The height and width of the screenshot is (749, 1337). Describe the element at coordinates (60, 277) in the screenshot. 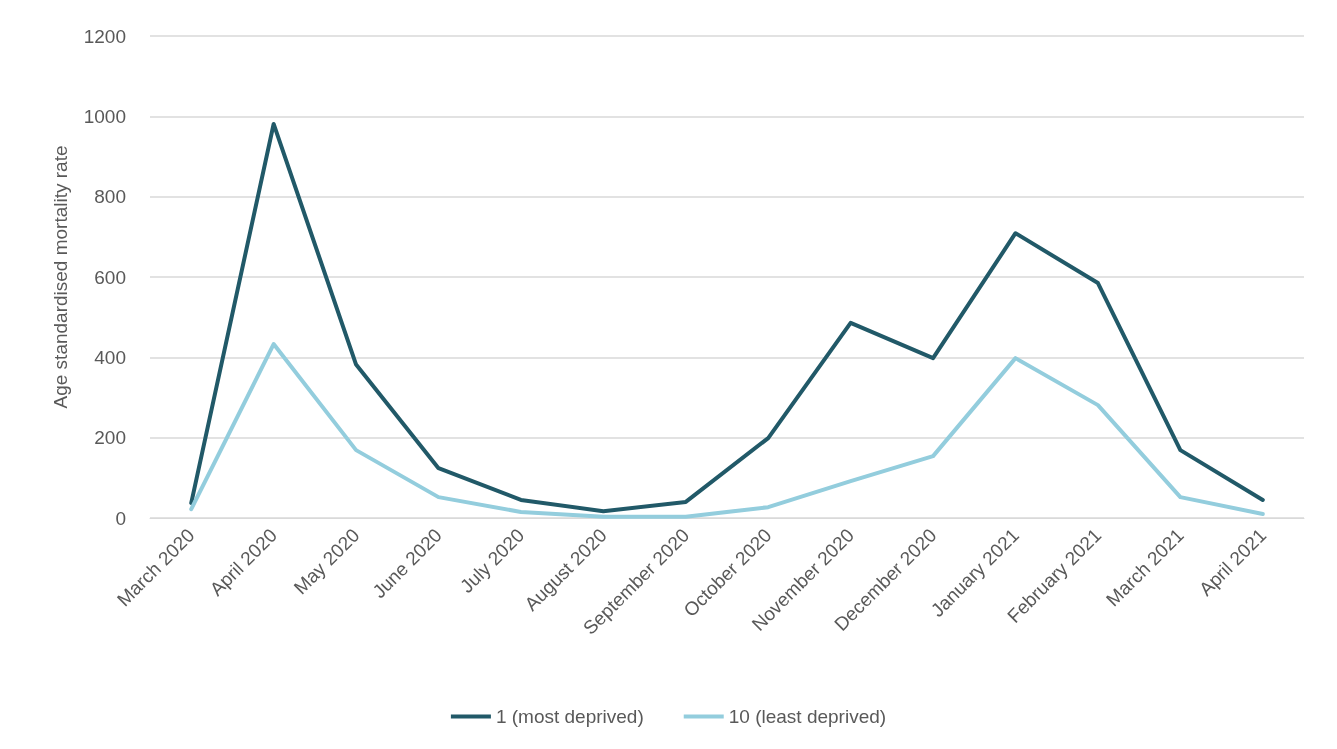

I see `y-axis-title: Age standardised mortality rate` at that location.